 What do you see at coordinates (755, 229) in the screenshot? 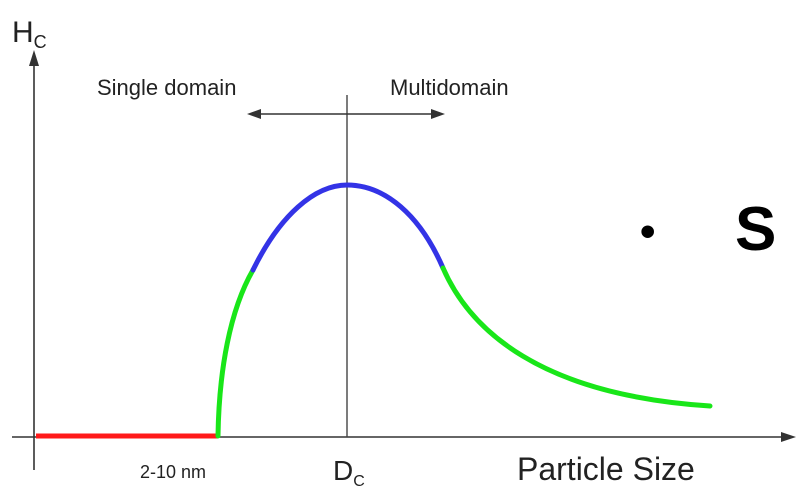
I see `bullet-text: S` at bounding box center [755, 229].